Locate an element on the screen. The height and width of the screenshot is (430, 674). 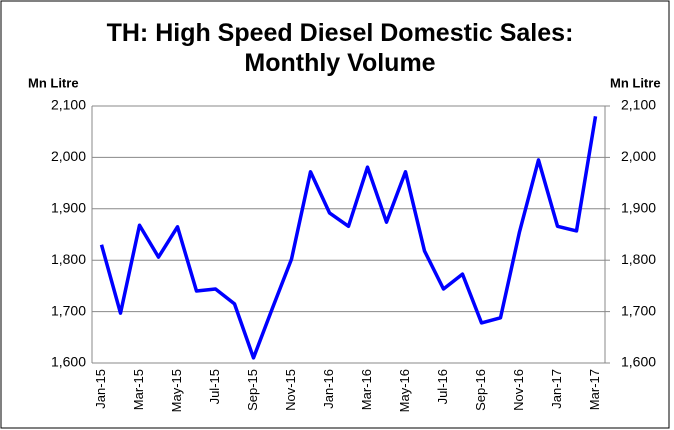
y2-tick-label: 1,700 is located at coordinates (638, 310).